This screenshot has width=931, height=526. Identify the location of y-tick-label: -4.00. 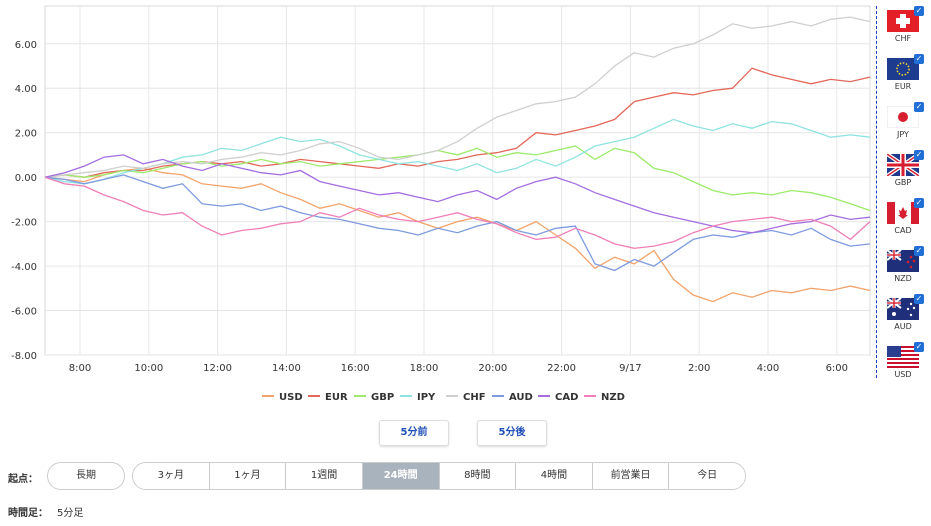
(24, 267).